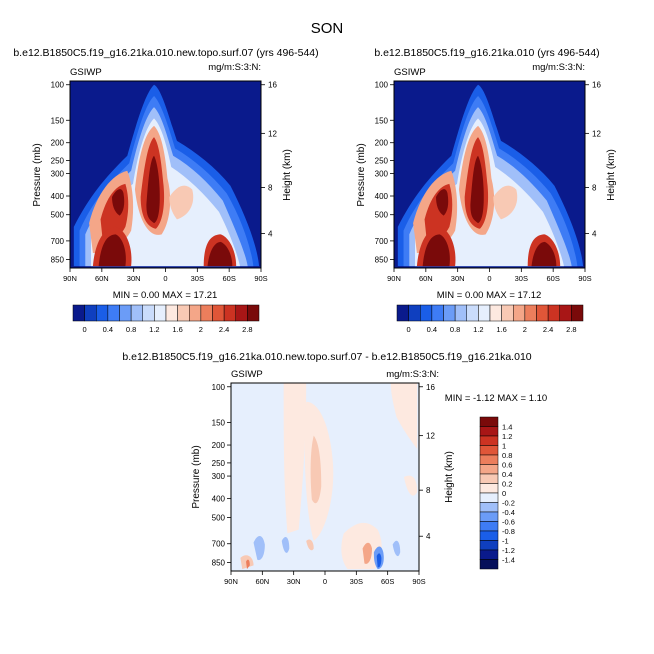 This screenshot has width=654, height=654. I want to click on colorbar-panel-1-label: 1.2, so click(154, 329).